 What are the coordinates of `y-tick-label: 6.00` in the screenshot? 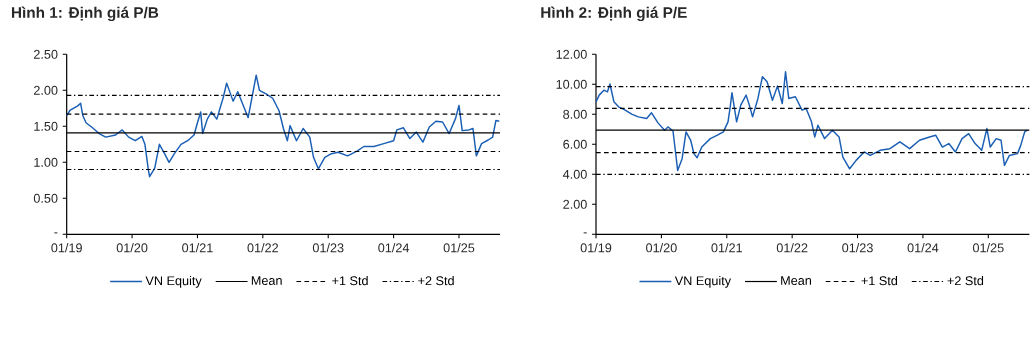 It's located at (575, 144).